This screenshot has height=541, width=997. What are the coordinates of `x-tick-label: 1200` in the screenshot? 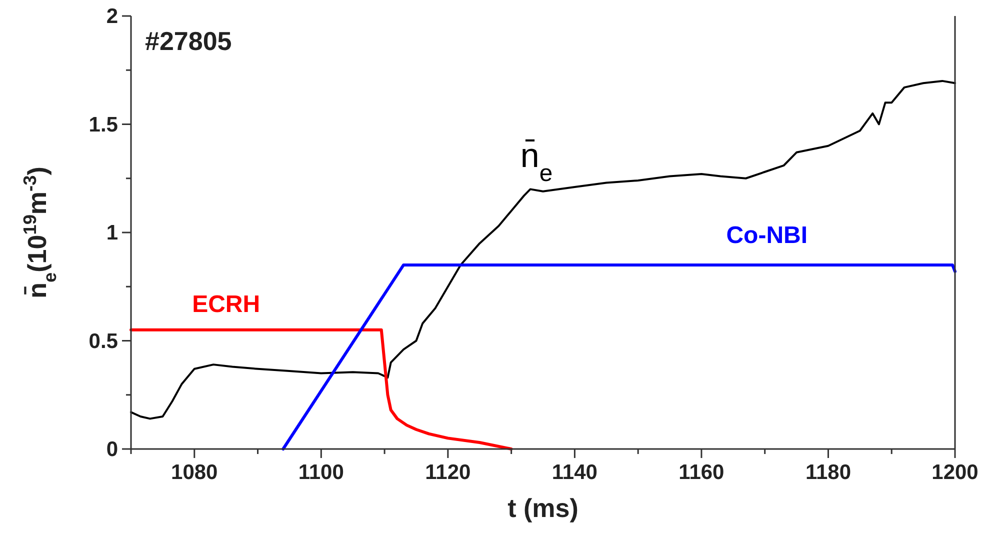 It's located at (955, 472).